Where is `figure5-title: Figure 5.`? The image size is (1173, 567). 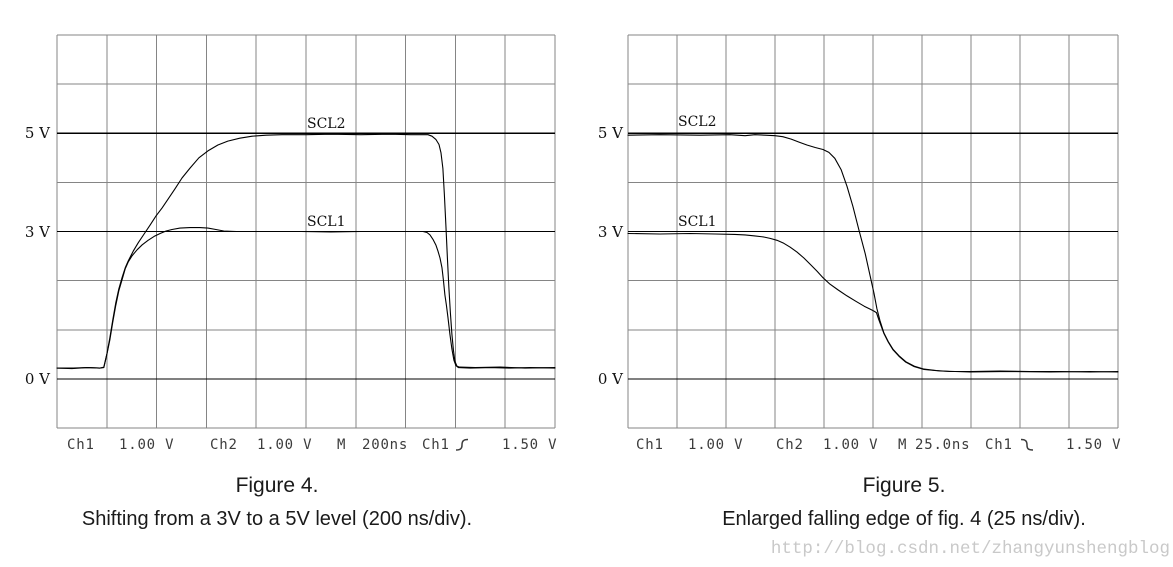
figure5-title: Figure 5. is located at coordinates (904, 485).